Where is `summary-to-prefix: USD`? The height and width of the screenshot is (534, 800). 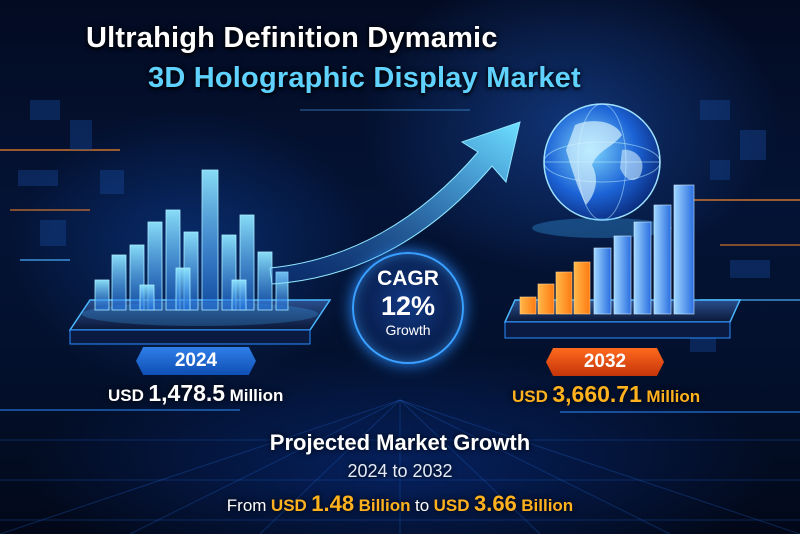 summary-to-prefix: USD is located at coordinates (451, 505).